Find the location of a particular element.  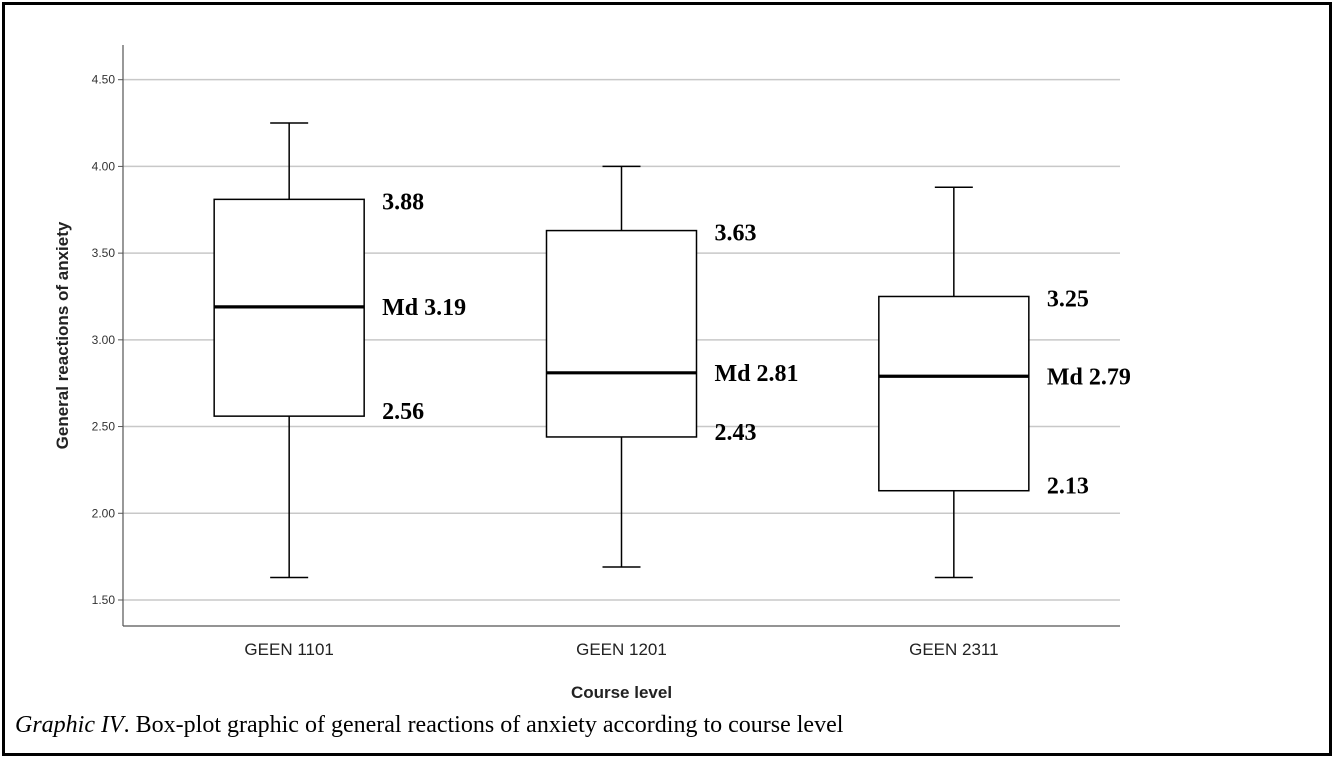

y-axis-label: General reactions of anxiety is located at coordinates (62, 335).